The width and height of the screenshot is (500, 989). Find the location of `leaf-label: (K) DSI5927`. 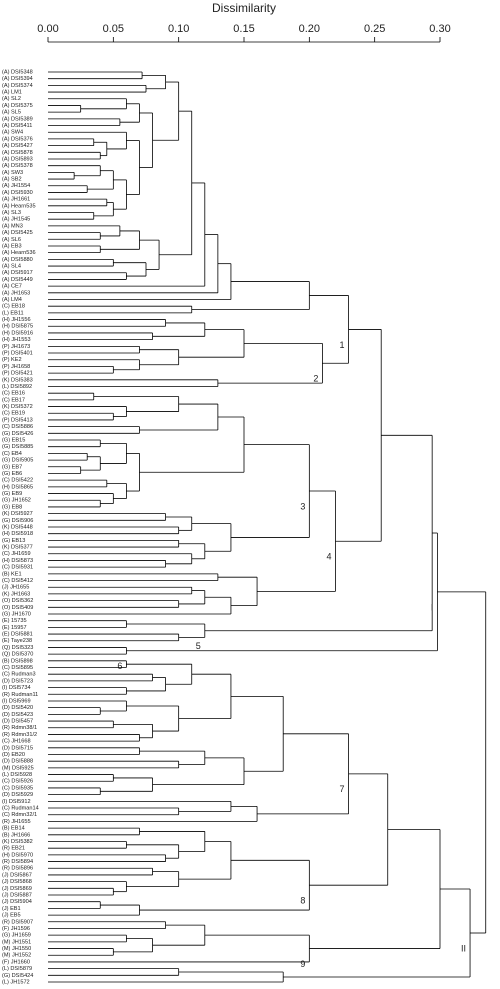

leaf-label: (K) DSI5927 is located at coordinates (17, 514).